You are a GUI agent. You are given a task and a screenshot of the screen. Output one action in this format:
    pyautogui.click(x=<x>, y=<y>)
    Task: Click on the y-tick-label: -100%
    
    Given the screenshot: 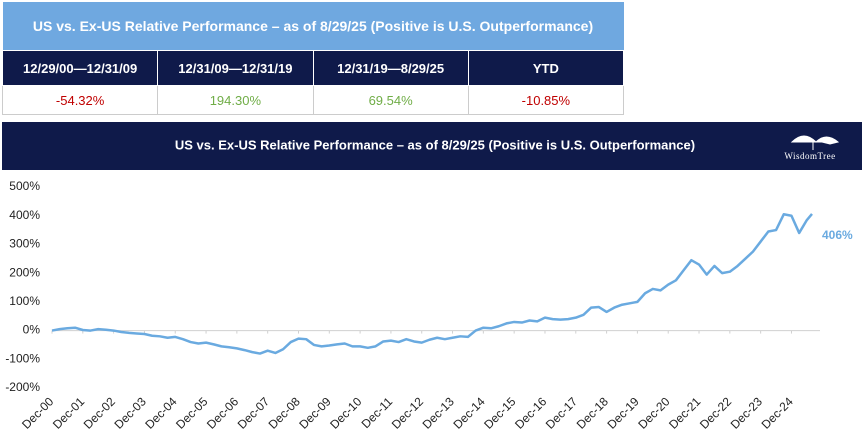 What is the action you would take?
    pyautogui.click(x=22, y=358)
    